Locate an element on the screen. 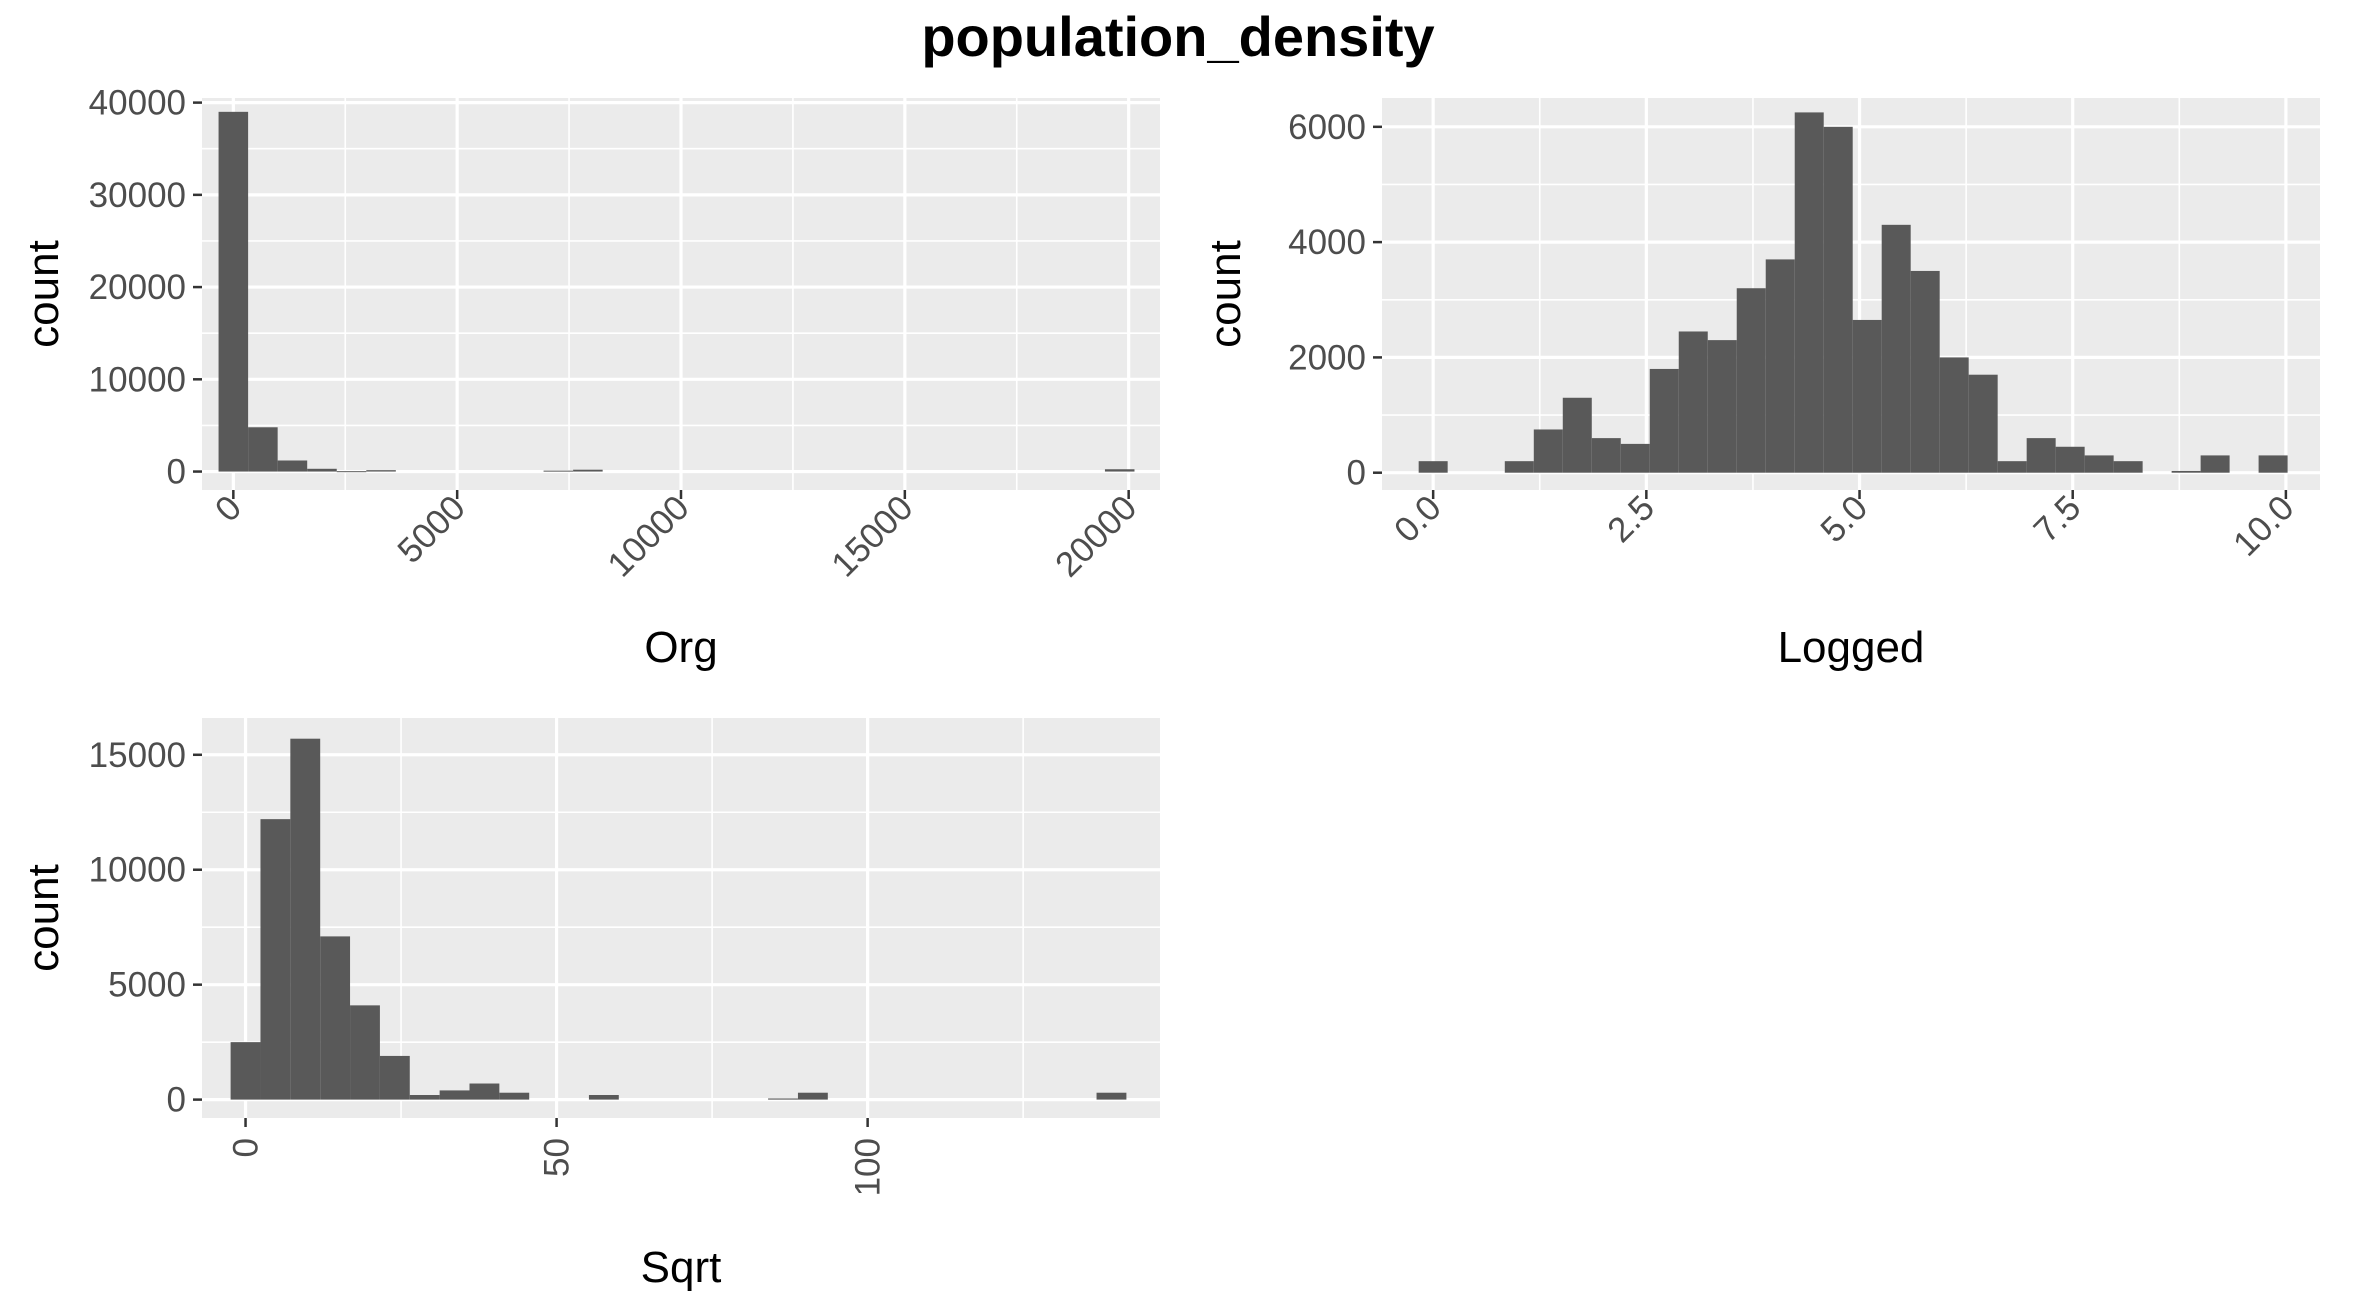 The width and height of the screenshot is (2356, 1315). x-tick-label: 5.0 is located at coordinates (1844, 519).